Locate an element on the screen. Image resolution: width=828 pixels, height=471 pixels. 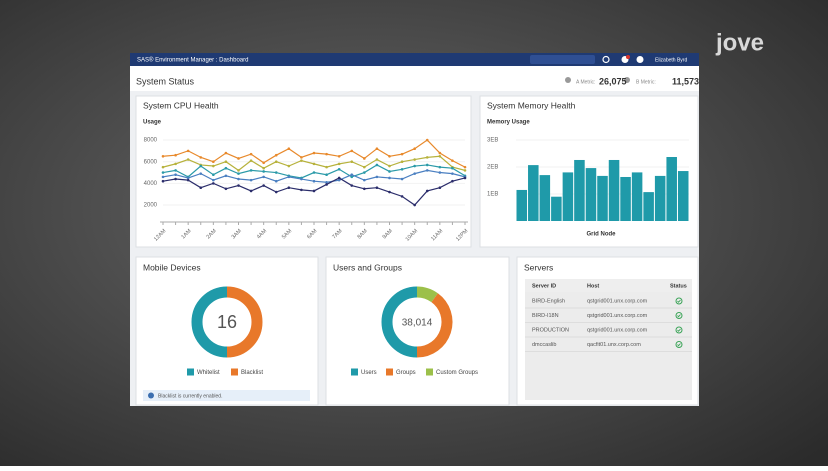
help-icon is located at coordinates (640, 59).